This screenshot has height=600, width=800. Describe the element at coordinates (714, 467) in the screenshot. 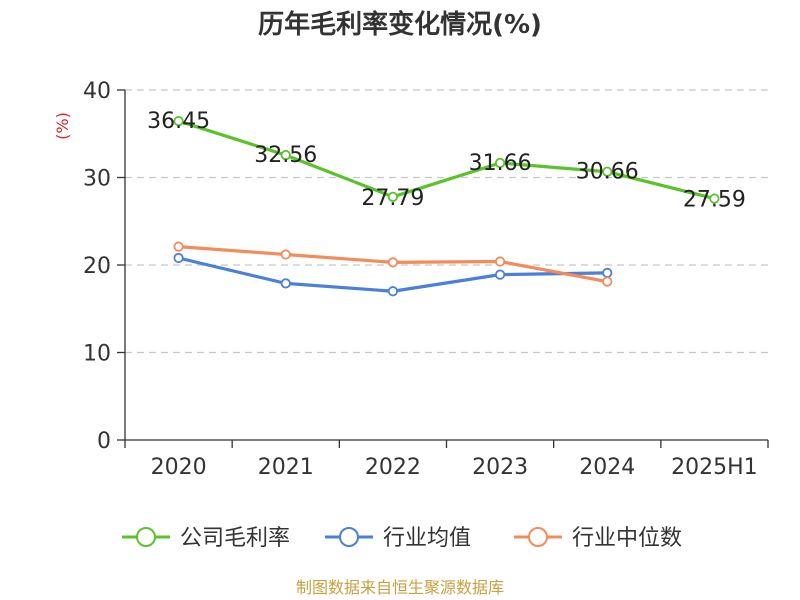

I see `x-tick-label: 2025H1` at that location.